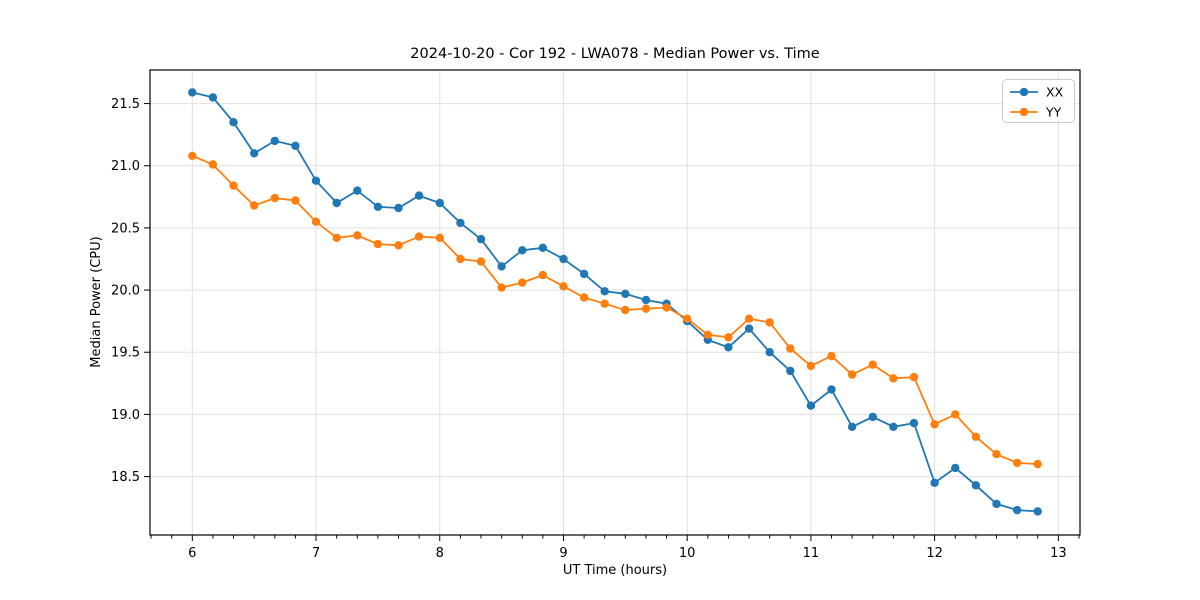  Describe the element at coordinates (1058, 553) in the screenshot. I see `x-tick-label: 13` at that location.